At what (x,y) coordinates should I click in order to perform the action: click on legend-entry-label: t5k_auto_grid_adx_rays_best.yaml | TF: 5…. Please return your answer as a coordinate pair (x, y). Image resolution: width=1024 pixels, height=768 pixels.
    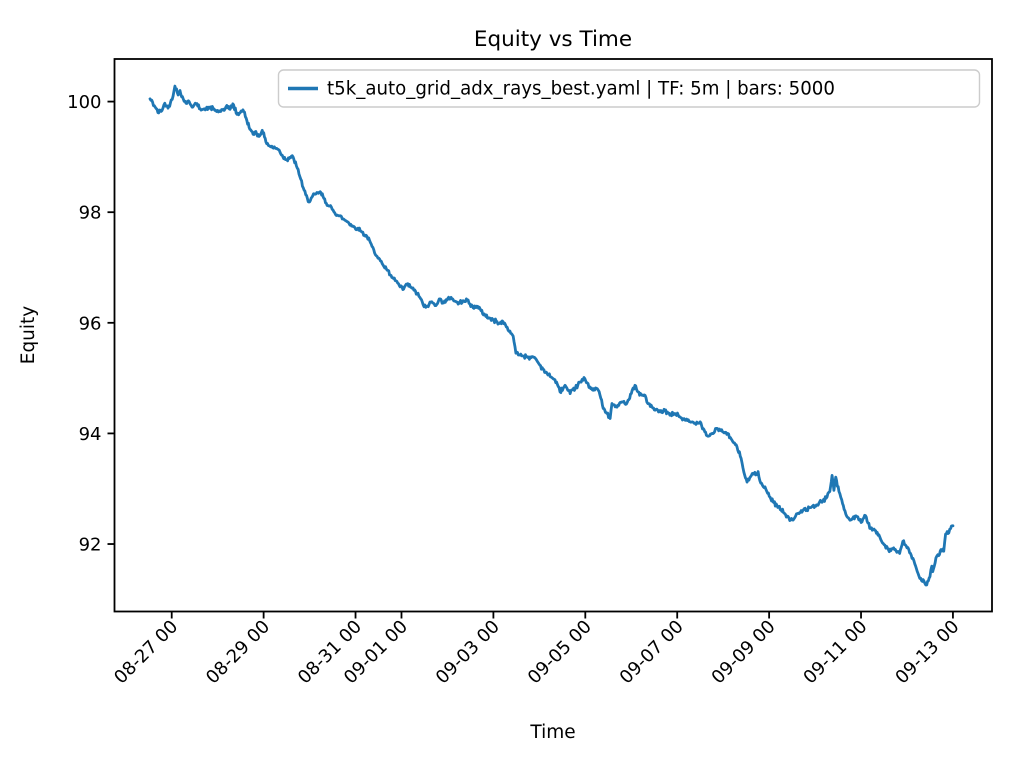
    Looking at the image, I should click on (581, 89).